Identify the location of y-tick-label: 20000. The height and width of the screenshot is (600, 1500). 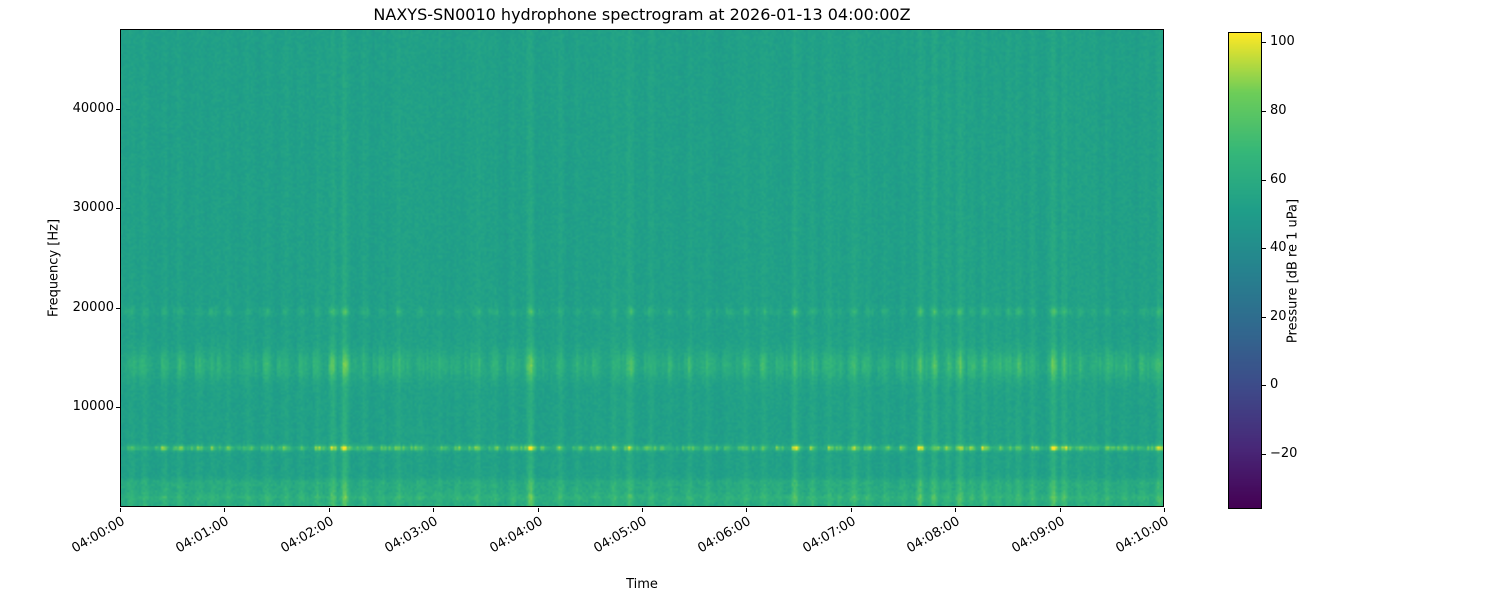
(93, 307).